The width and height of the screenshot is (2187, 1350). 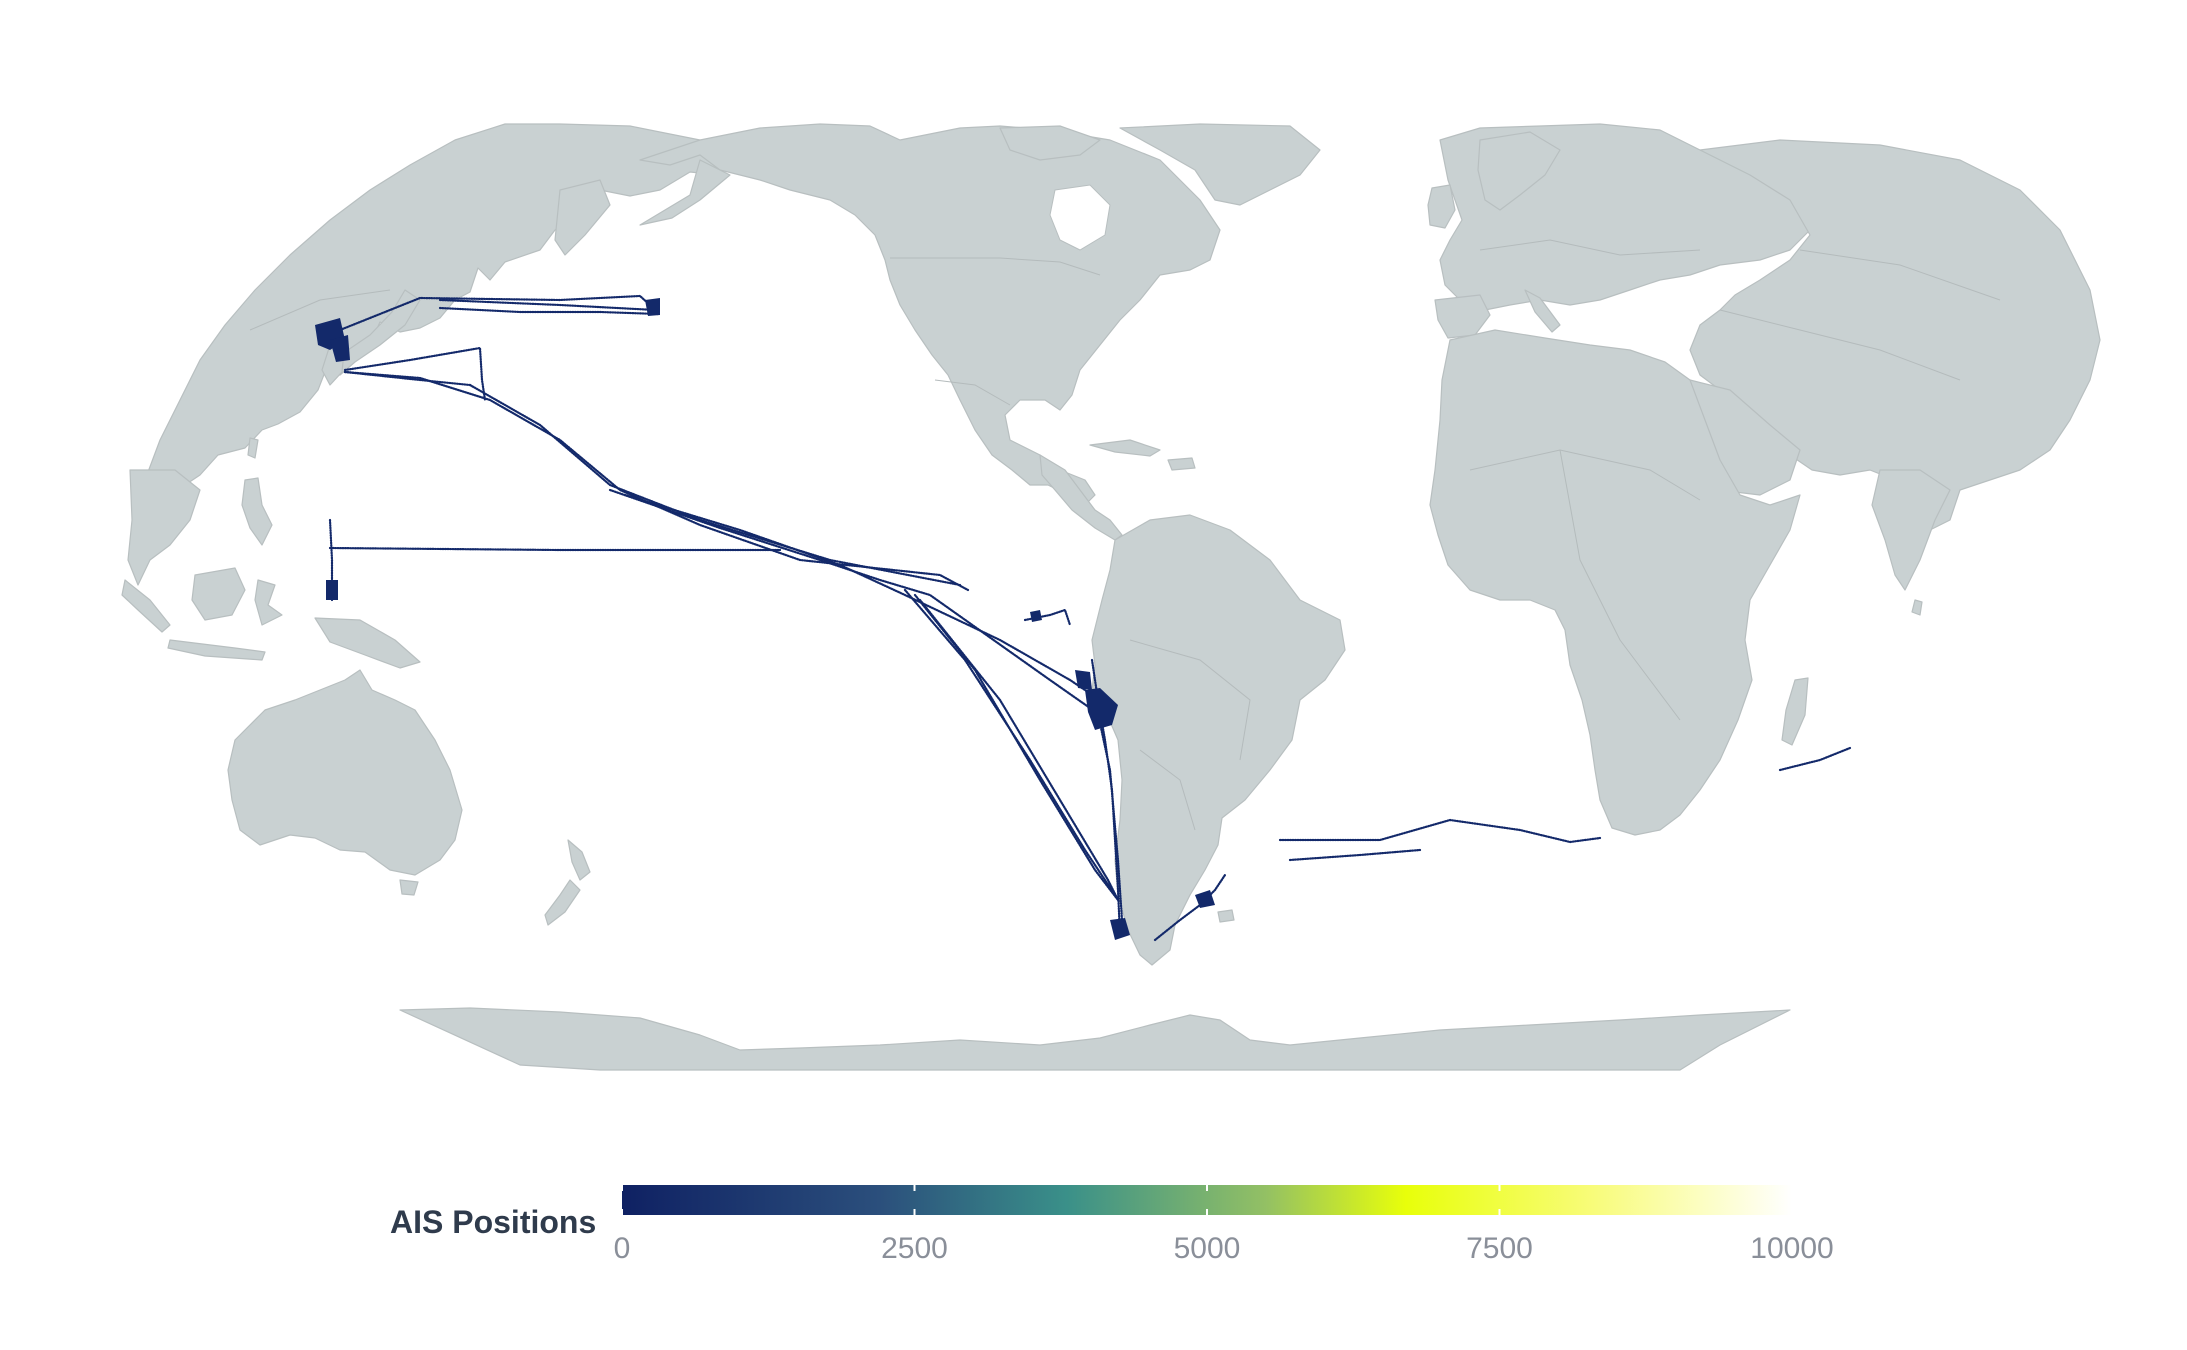 I want to click on land-sumatra, so click(x=146, y=606).